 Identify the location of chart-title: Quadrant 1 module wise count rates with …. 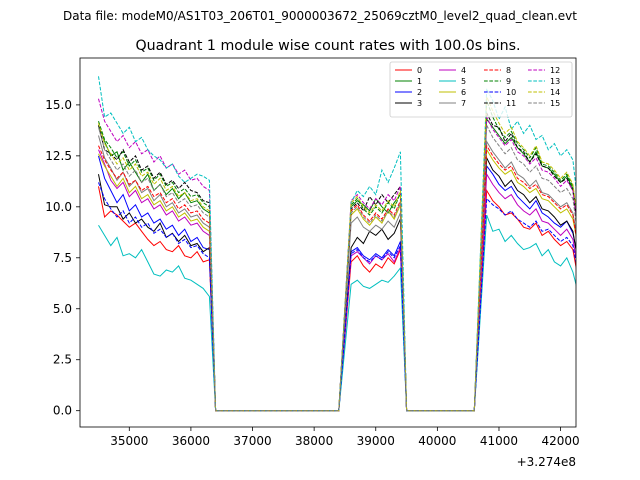
(327, 46).